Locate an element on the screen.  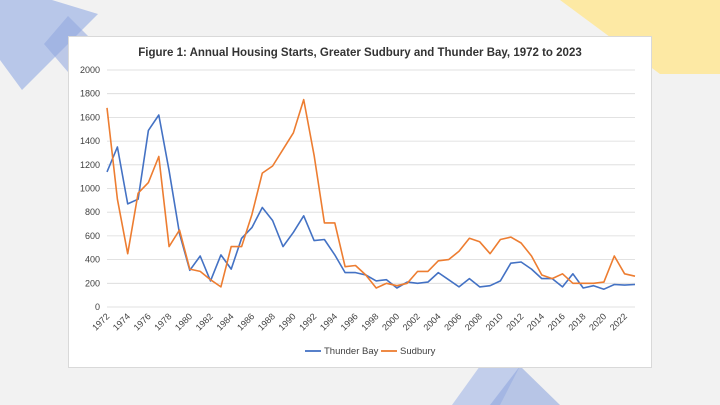
x-tick-label: 2012 is located at coordinates (514, 321).